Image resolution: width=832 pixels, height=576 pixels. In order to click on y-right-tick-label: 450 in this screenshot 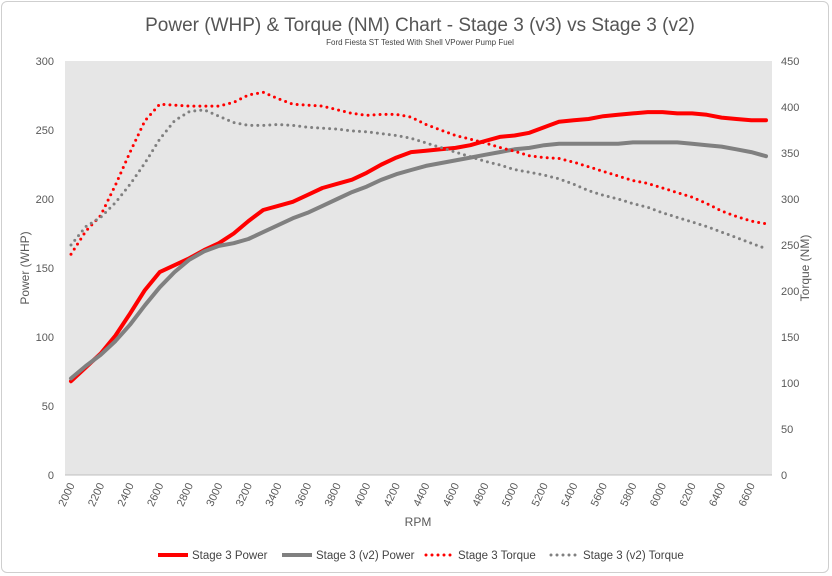, I will do `click(790, 62)`.